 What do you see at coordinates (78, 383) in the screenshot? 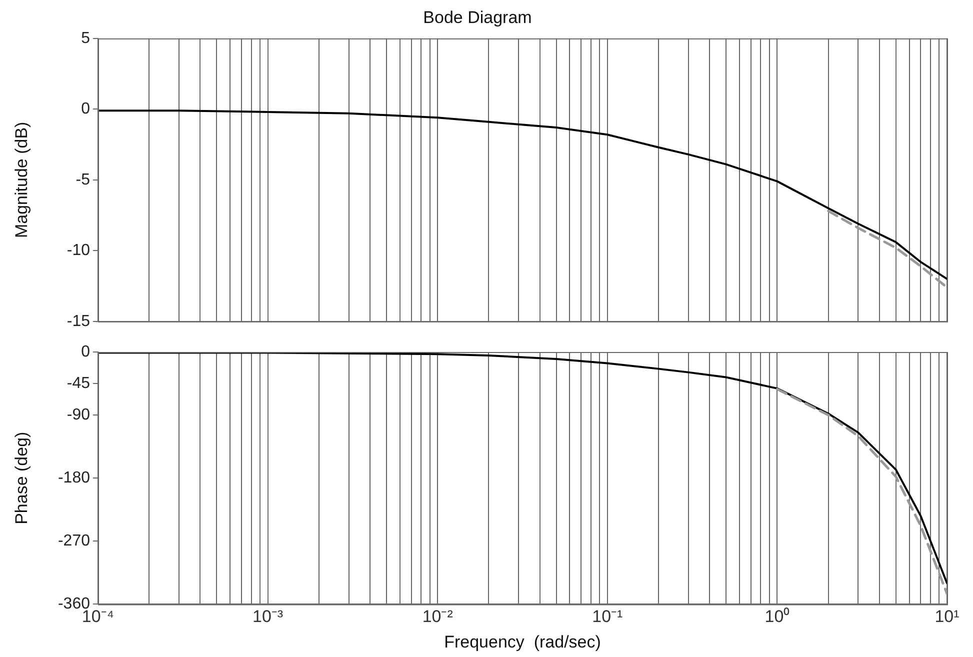
I see `y-tick-label: -45` at bounding box center [78, 383].